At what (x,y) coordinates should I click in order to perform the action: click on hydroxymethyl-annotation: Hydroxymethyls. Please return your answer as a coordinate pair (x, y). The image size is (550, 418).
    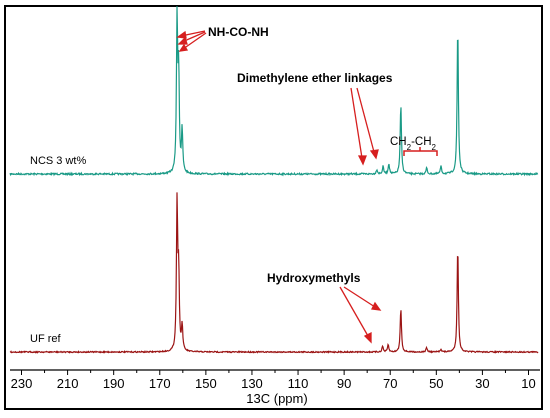
    Looking at the image, I should click on (314, 278).